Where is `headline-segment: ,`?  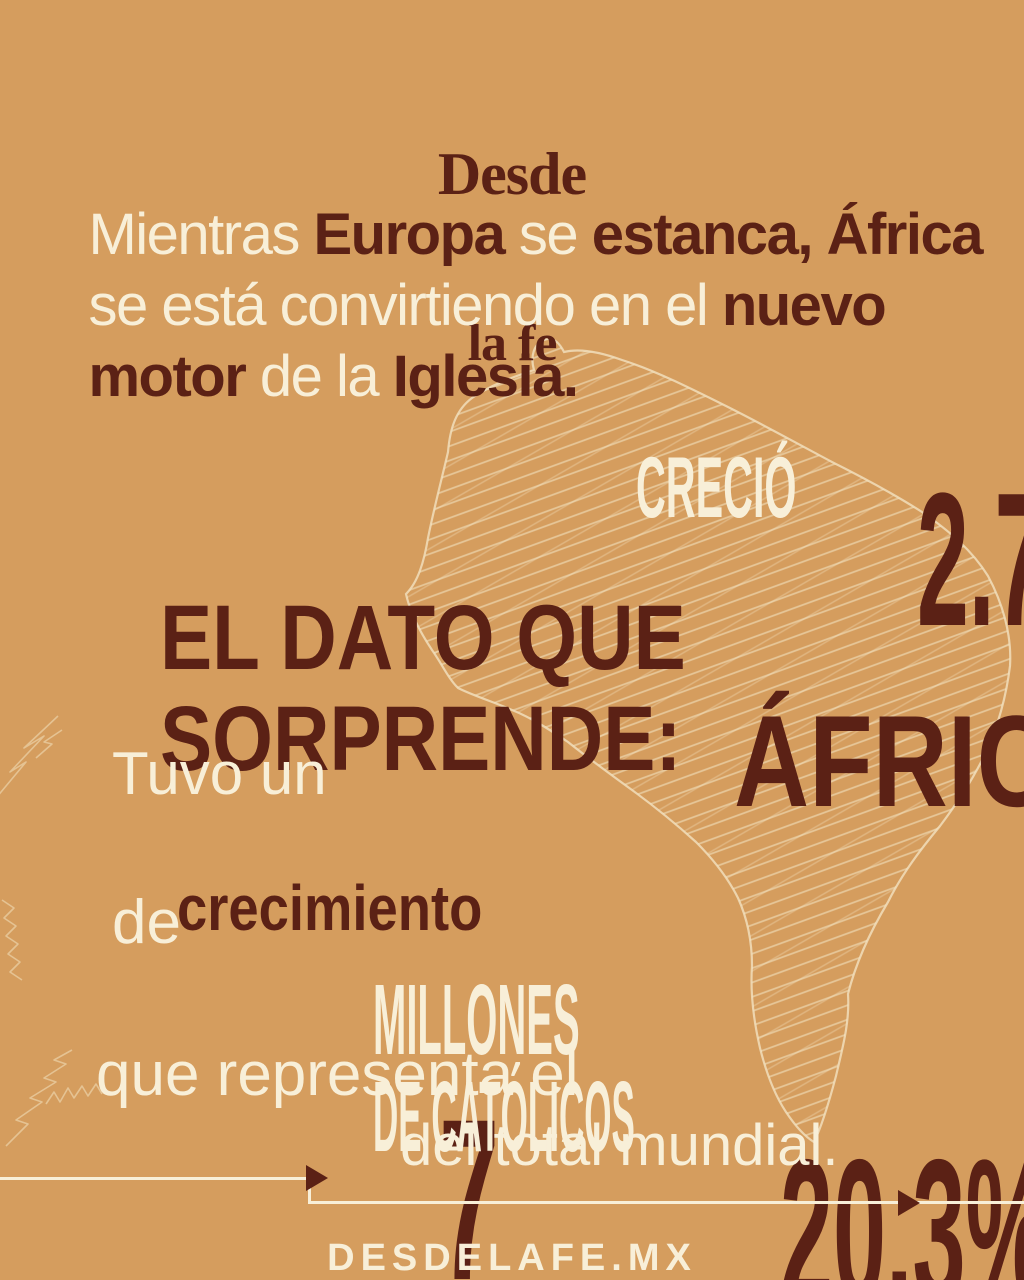 headline-segment: , is located at coordinates (812, 234).